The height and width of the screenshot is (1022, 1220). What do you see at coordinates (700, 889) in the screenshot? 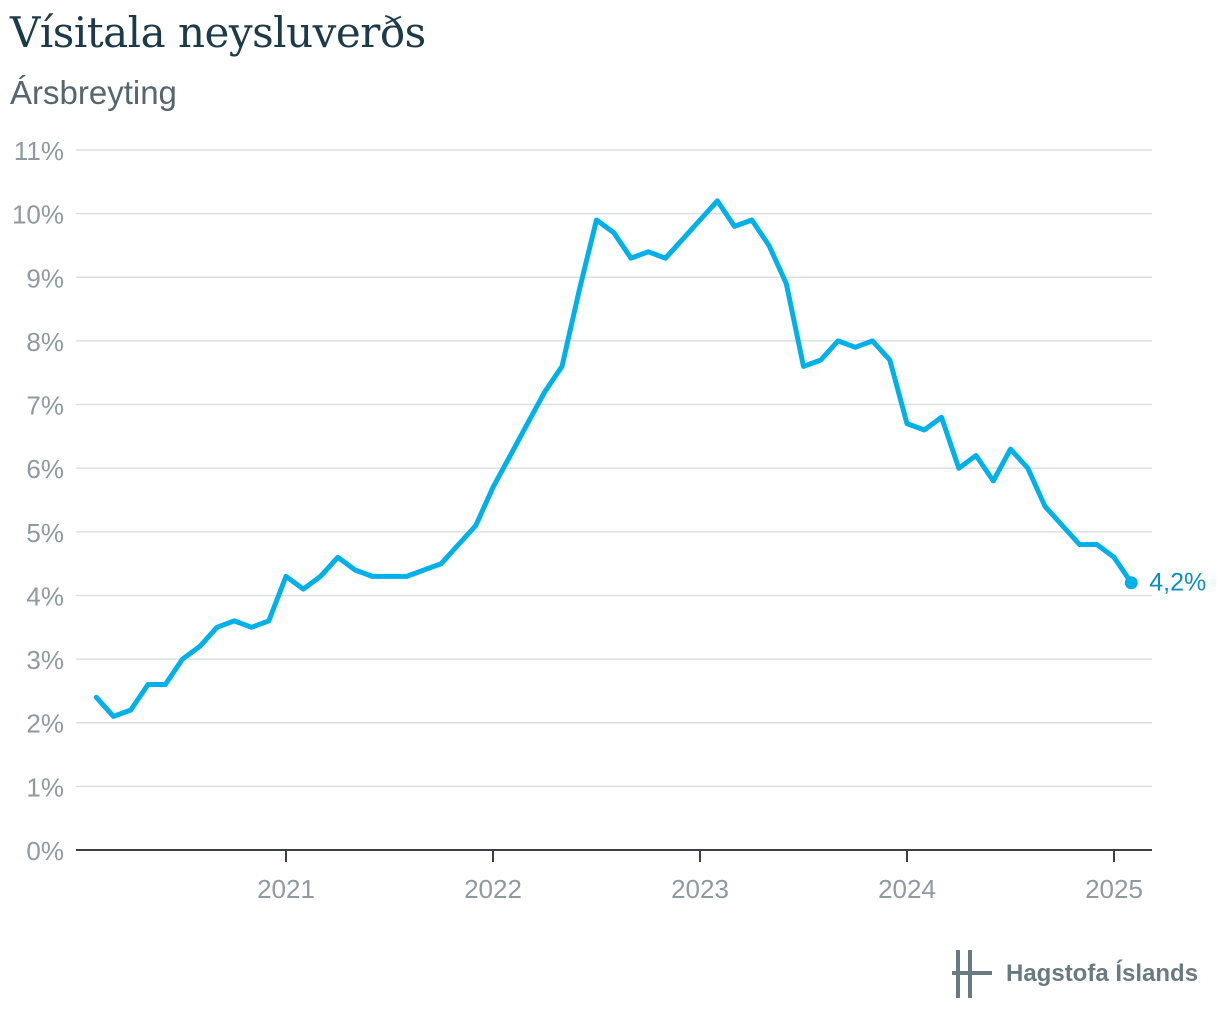
I see `x-tick-label: 2023` at bounding box center [700, 889].